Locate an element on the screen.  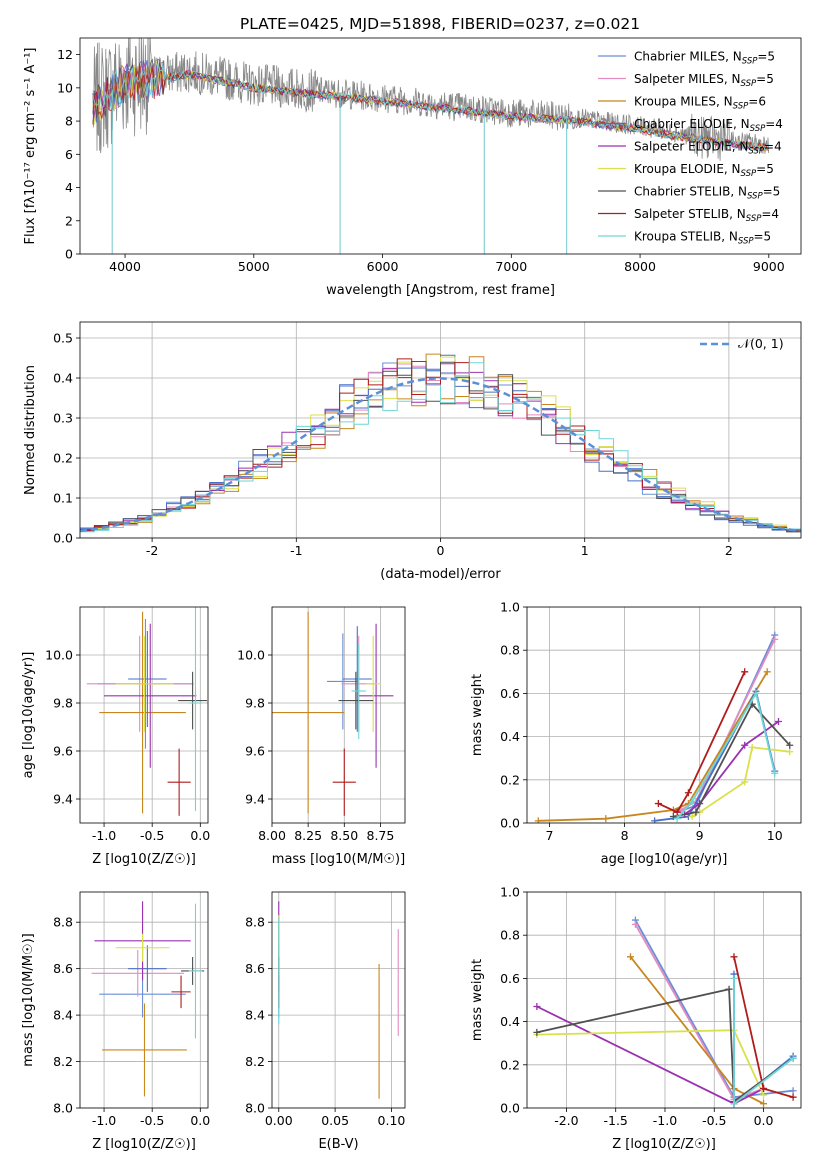
y-tick-label: 8.0 is located at coordinates (63, 1108).